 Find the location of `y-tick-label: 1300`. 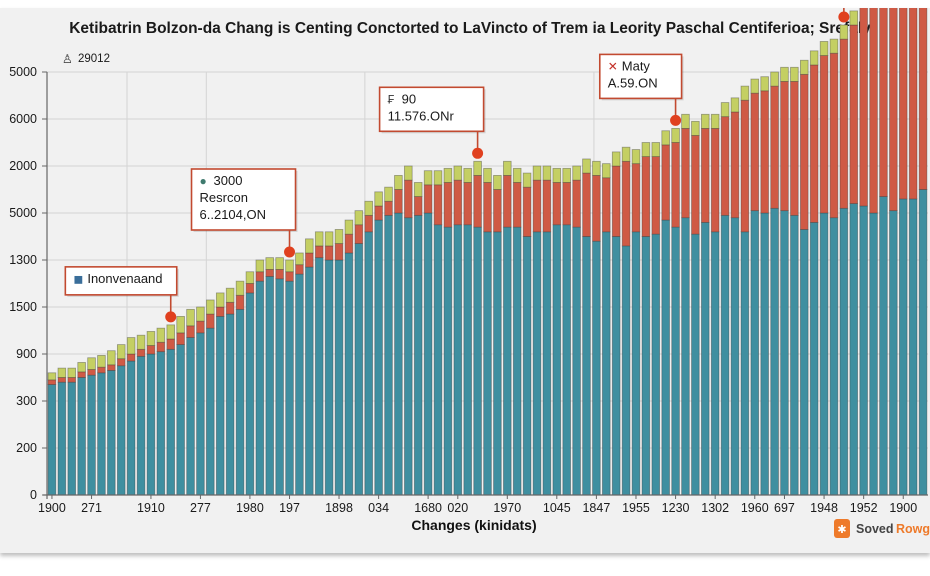

y-tick-label: 1300 is located at coordinates (23, 260).